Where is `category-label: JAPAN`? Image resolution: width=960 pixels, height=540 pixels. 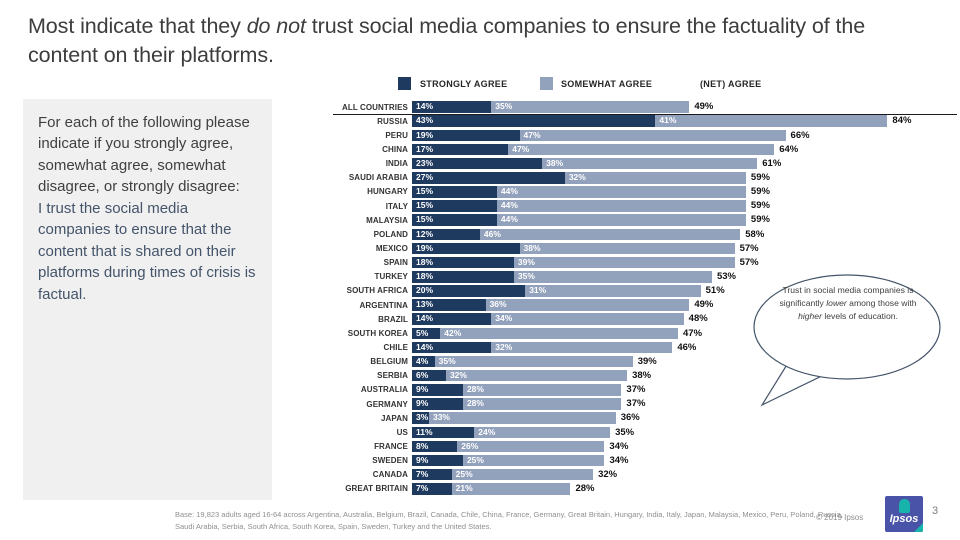
category-label: JAPAN is located at coordinates (394, 418).